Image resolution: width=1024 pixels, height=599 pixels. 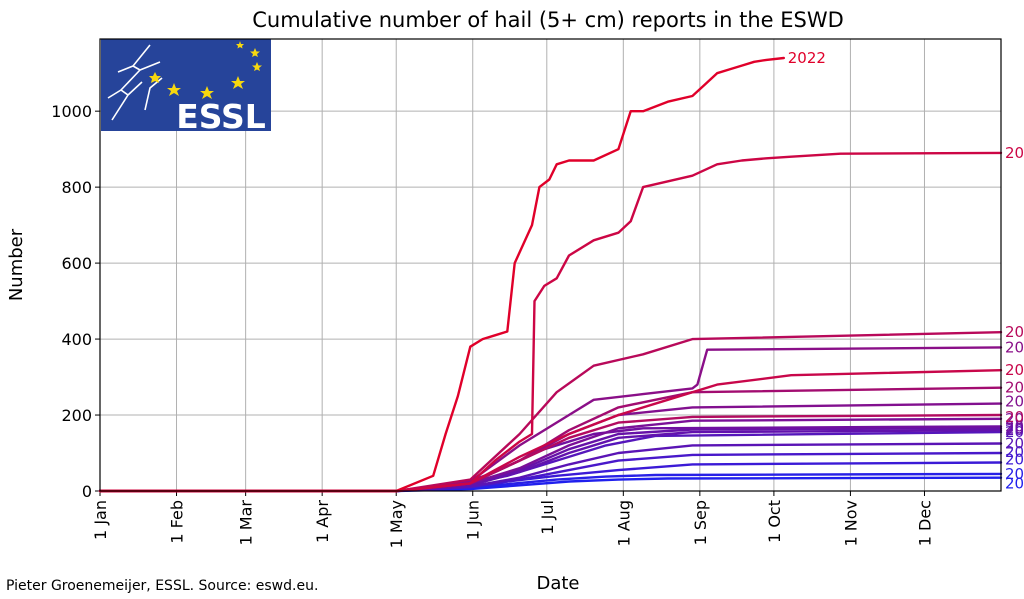 What do you see at coordinates (547, 517) in the screenshot?
I see `x-tick-label: 1 Jul` at bounding box center [547, 517].